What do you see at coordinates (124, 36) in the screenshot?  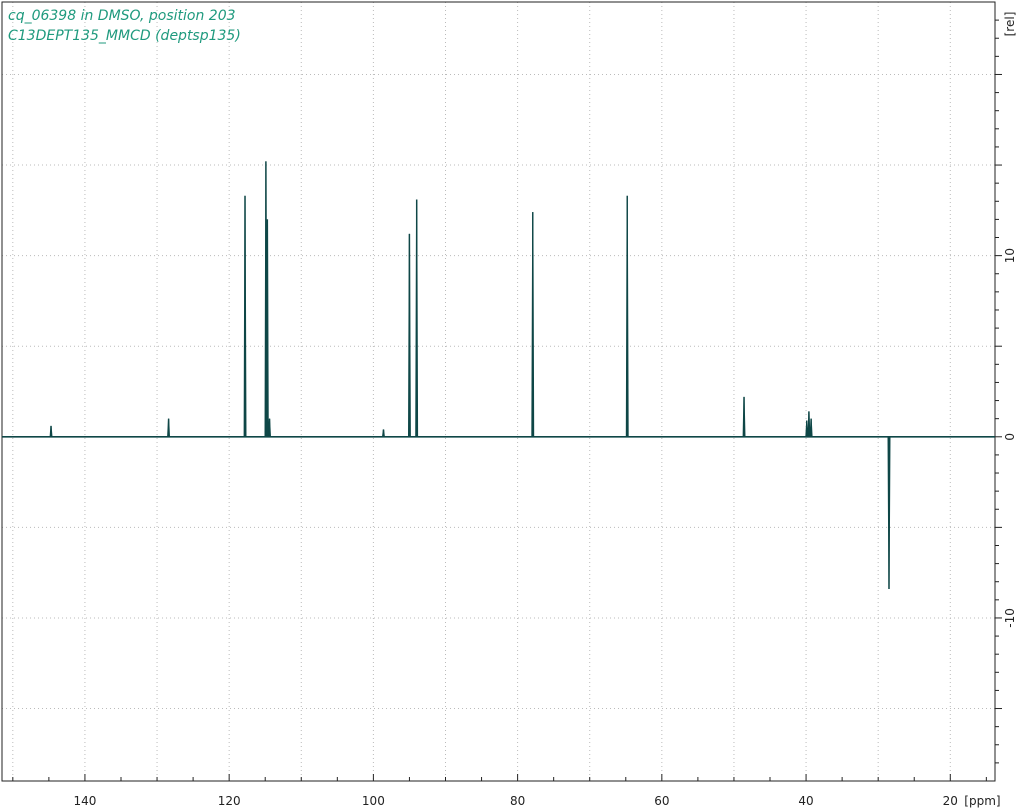 I see `spectrum-title-line2: C13DEPT135_MMCD (deptsp135)` at bounding box center [124, 36].